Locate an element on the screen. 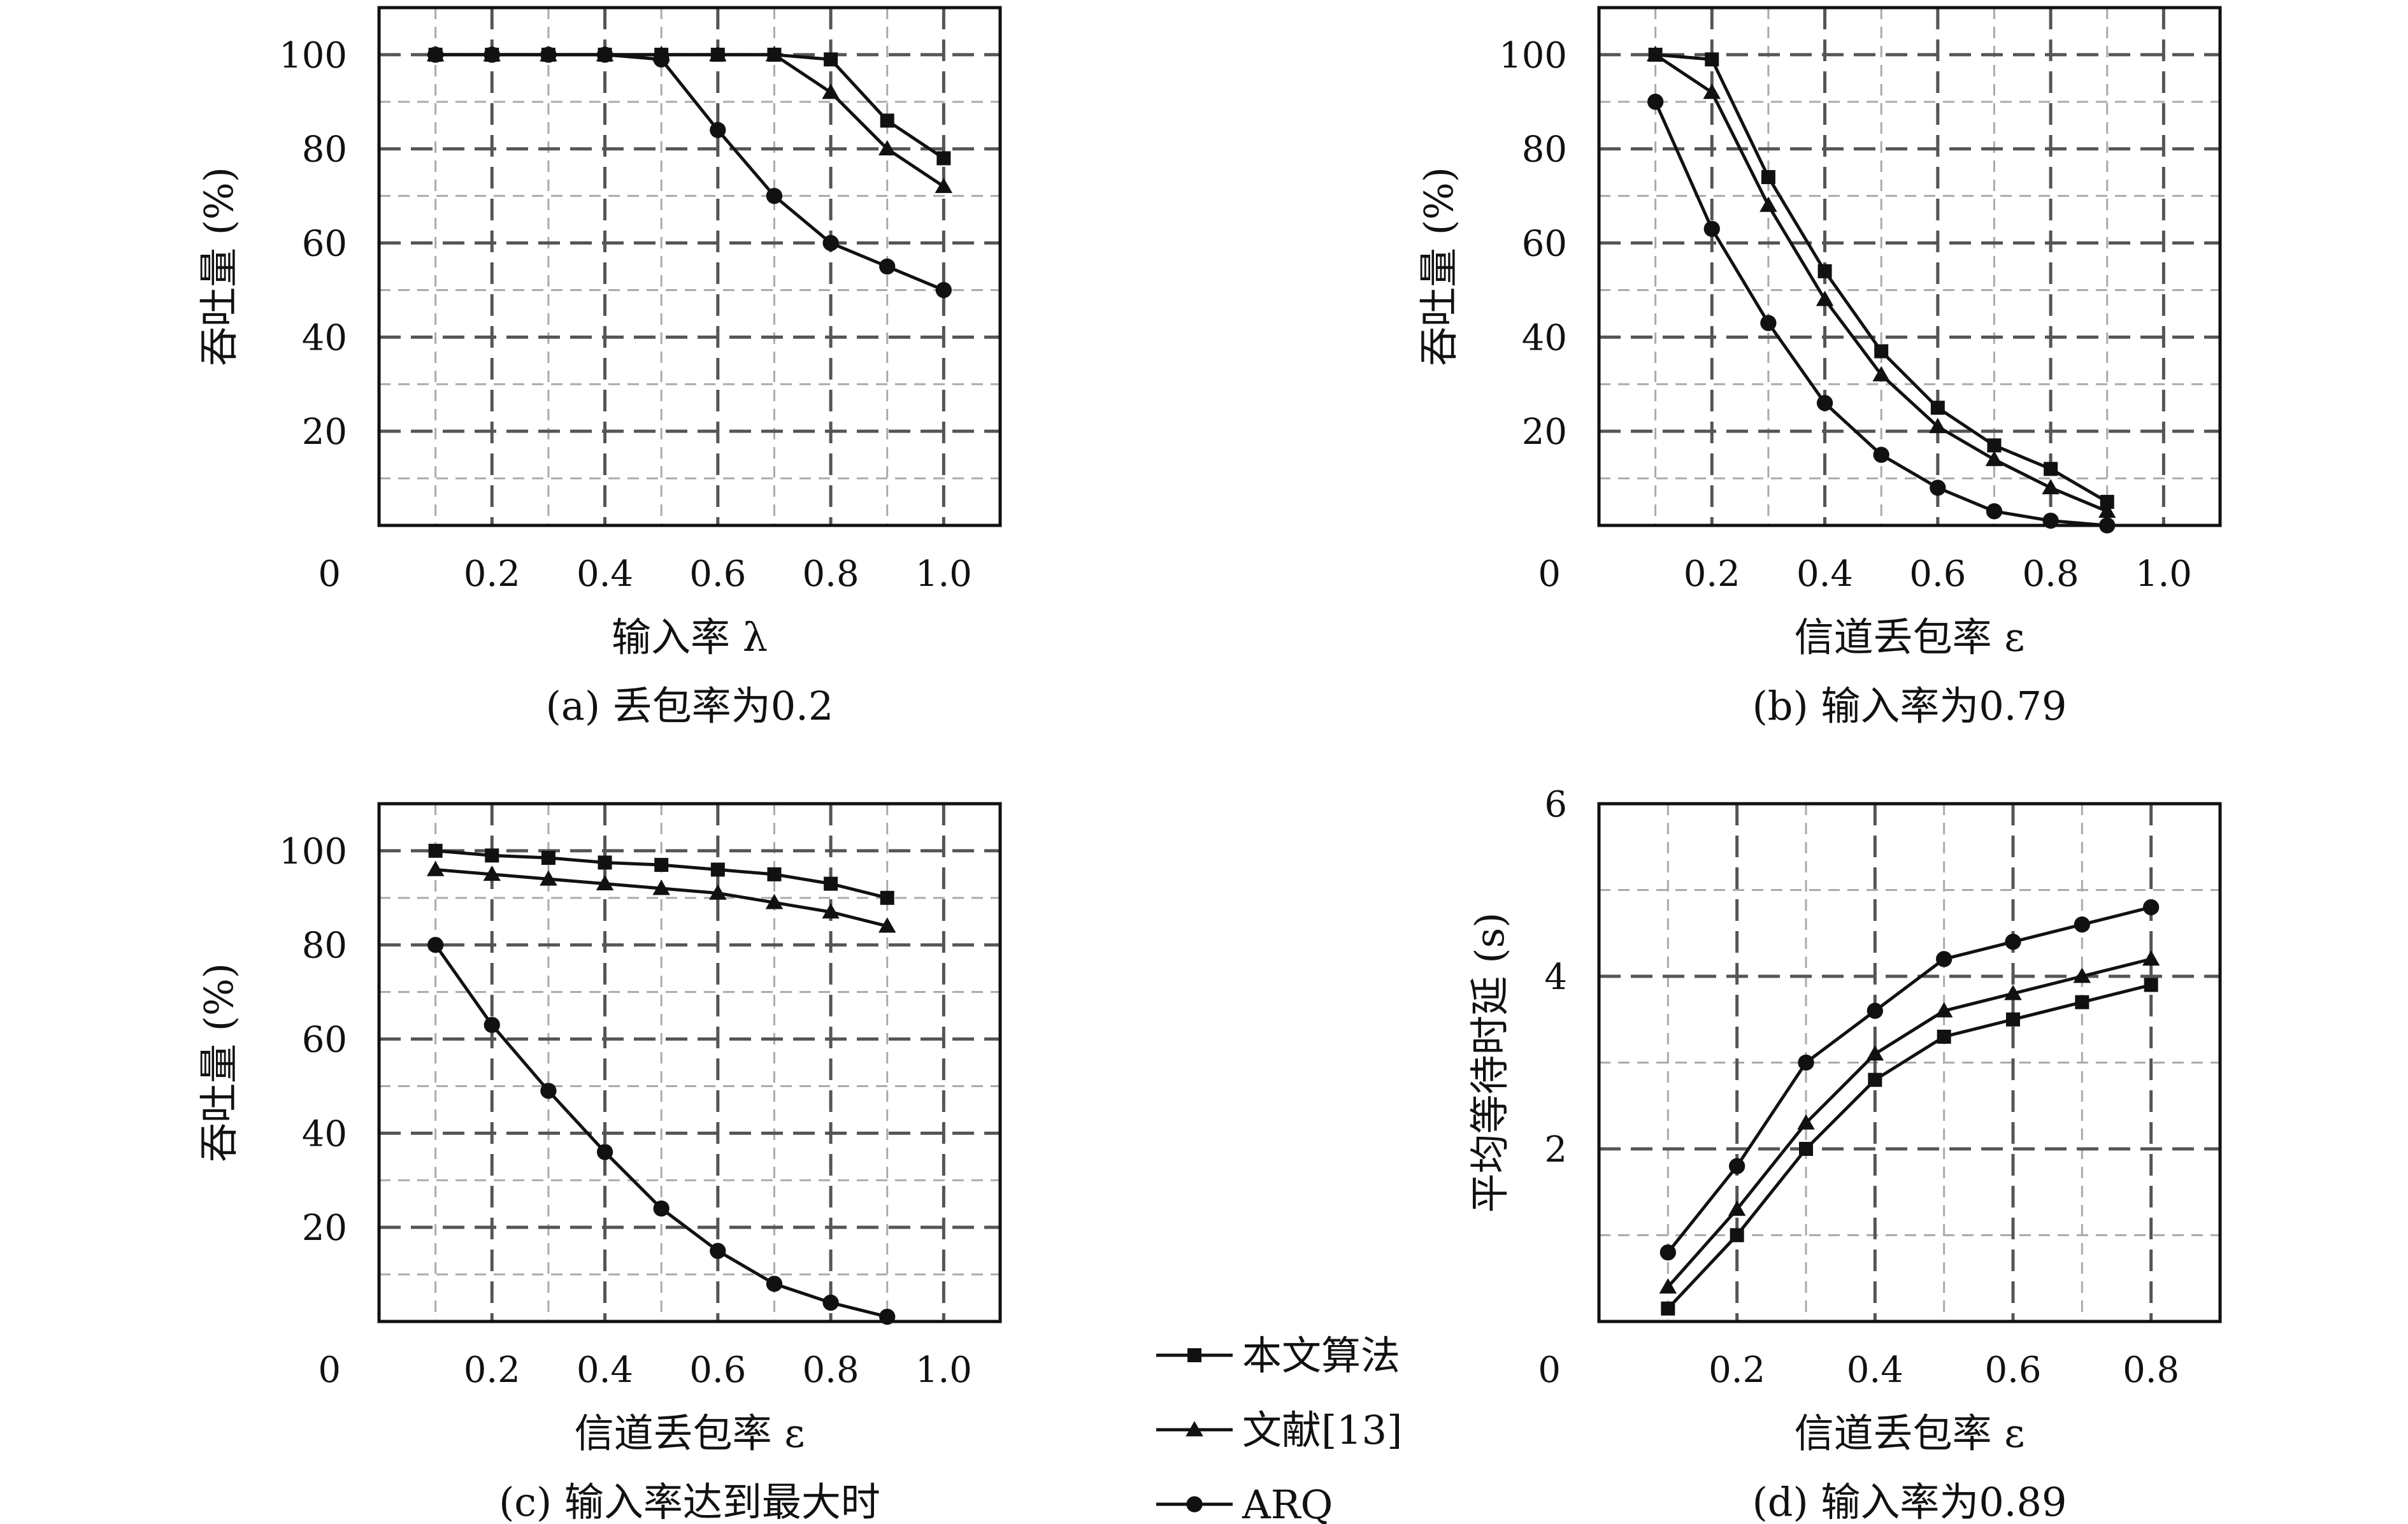  y-tick-label: 2 is located at coordinates (1555, 1150).